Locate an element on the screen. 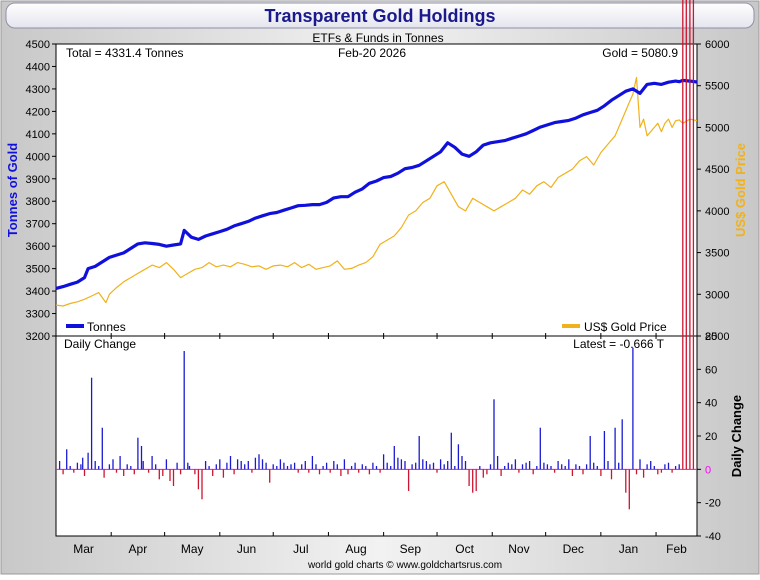 The image size is (760, 580). left-tick-label: 3600 is located at coordinates (38, 247).